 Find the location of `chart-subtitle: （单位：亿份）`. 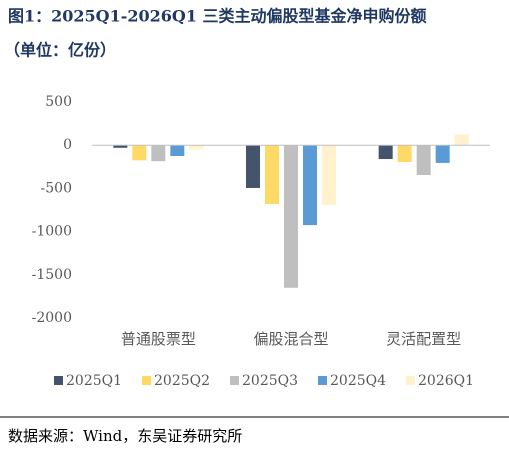

chart-subtitle: （单位：亿份） is located at coordinates (60, 50).